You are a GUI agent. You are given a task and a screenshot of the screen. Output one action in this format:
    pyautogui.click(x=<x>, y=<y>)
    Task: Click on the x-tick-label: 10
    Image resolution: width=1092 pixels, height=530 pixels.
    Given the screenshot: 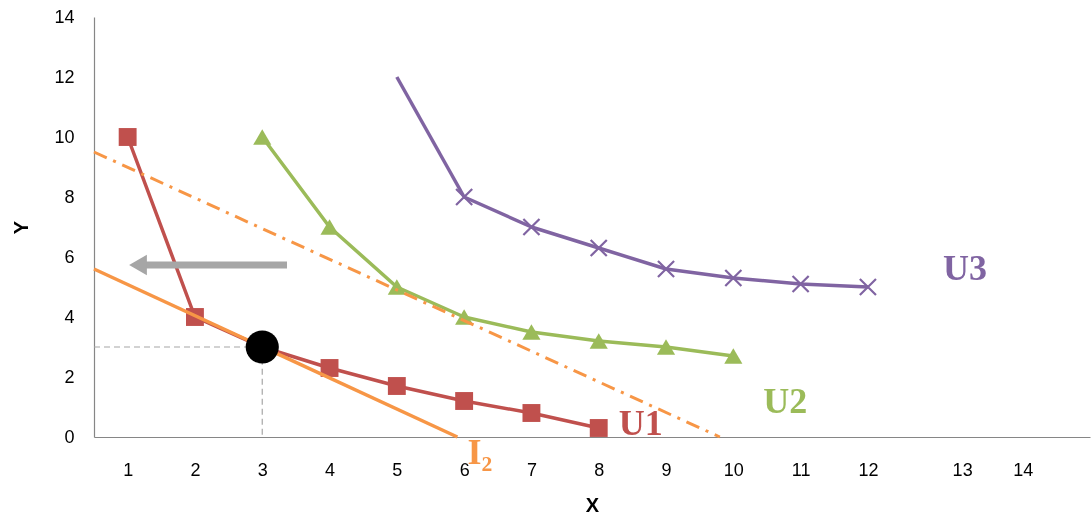 What is the action you would take?
    pyautogui.click(x=733, y=469)
    